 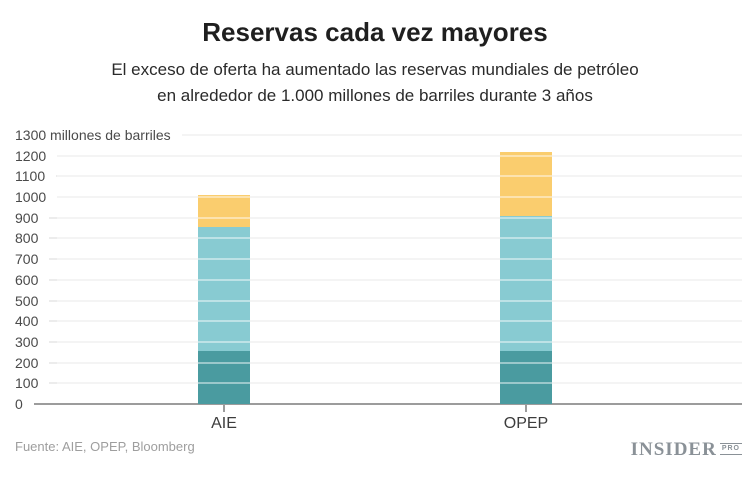 I want to click on y-axis-tick-label: 700, so click(x=27, y=259).